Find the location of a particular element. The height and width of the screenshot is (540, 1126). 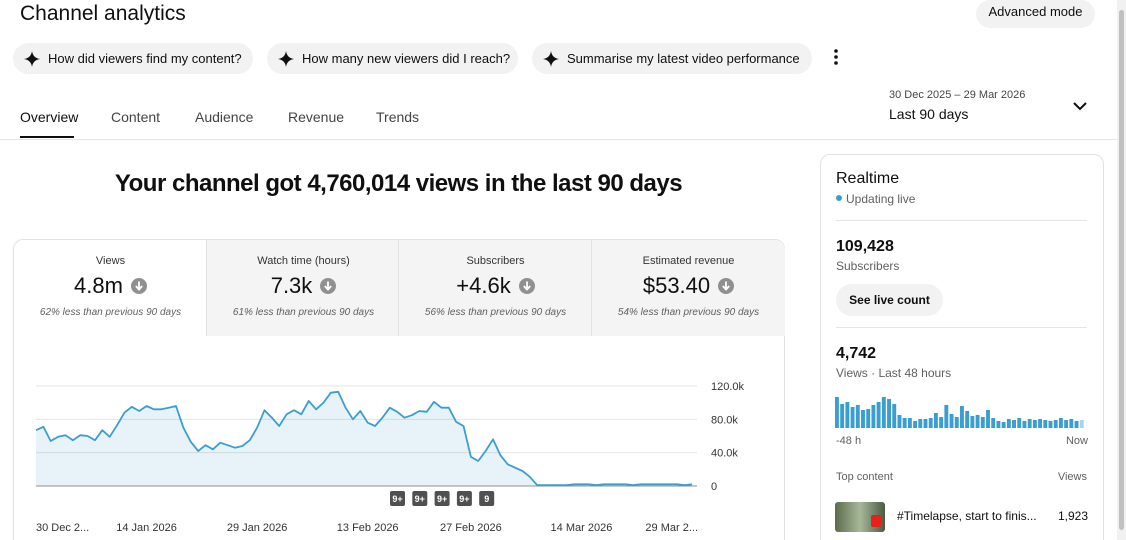

top-content-title: Top content is located at coordinates (864, 477).